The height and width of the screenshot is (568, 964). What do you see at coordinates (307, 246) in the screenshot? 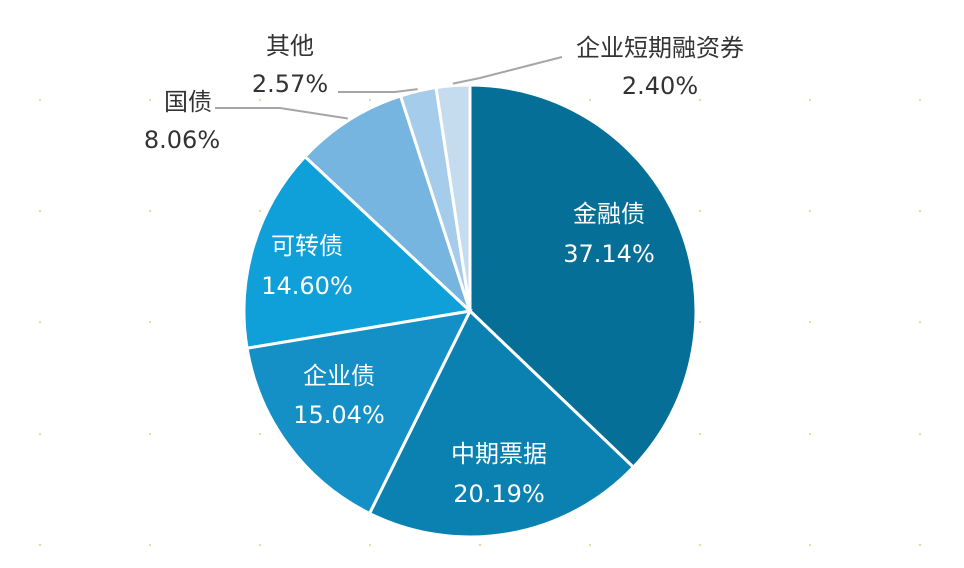
I see `slice-label-name-3: 可转债` at bounding box center [307, 246].